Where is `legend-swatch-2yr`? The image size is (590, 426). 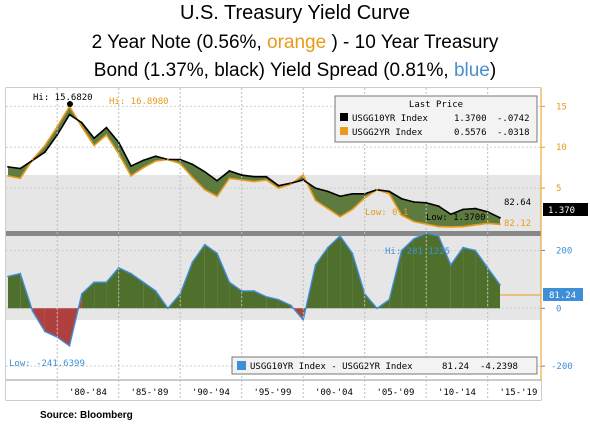
legend-swatch-2yr is located at coordinates (344, 131).